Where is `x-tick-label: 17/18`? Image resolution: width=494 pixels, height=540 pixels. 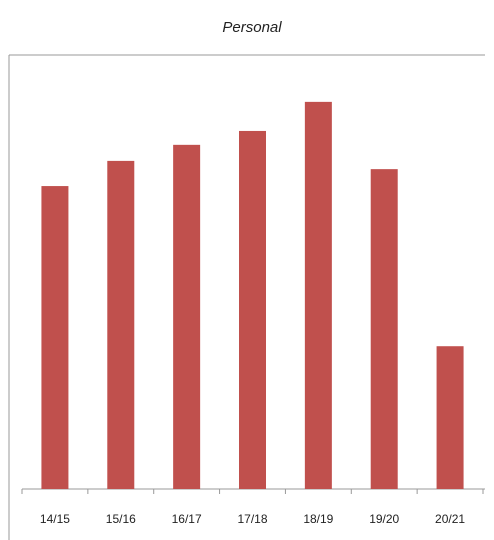 x-tick-label: 17/18 is located at coordinates (252, 519).